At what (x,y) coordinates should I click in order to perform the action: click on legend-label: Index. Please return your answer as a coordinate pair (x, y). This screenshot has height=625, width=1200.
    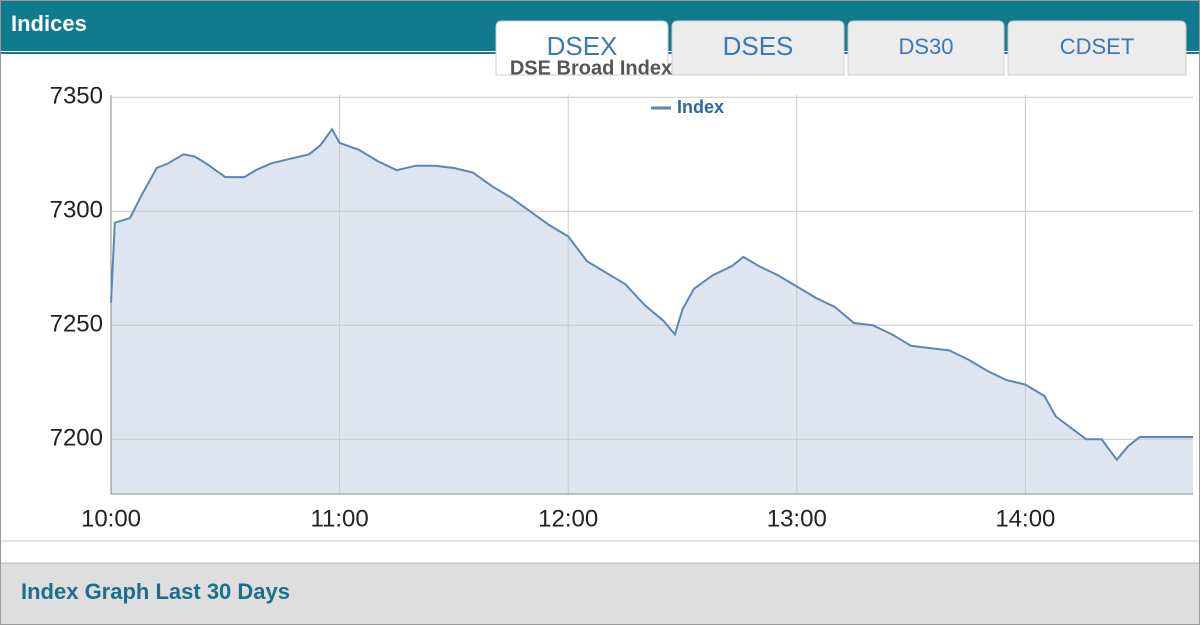
    Looking at the image, I should click on (700, 107).